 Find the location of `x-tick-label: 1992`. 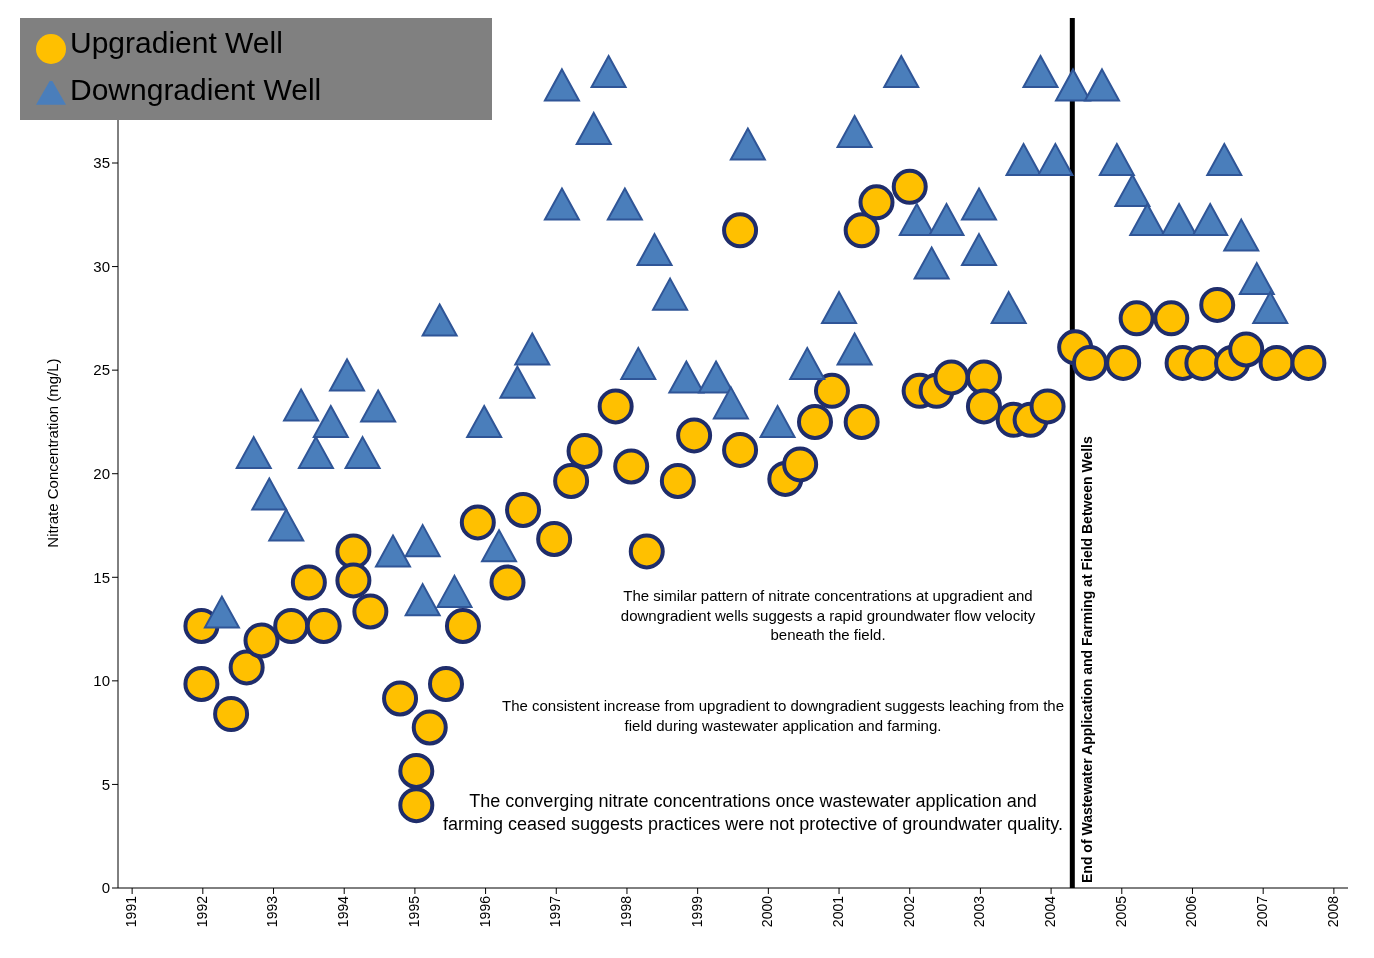

x-tick-label: 1992 is located at coordinates (201, 911).